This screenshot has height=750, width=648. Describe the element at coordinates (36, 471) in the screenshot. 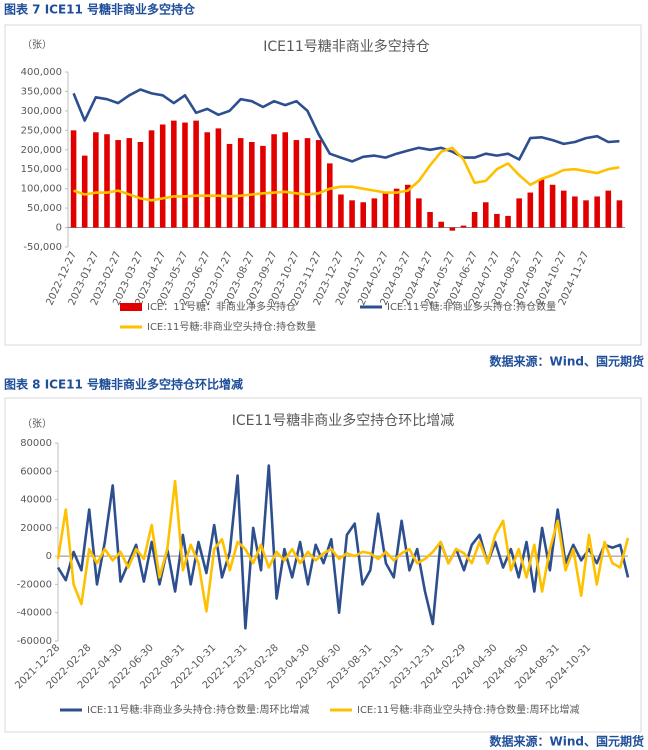

I see `y-tick-label: 60000` at that location.